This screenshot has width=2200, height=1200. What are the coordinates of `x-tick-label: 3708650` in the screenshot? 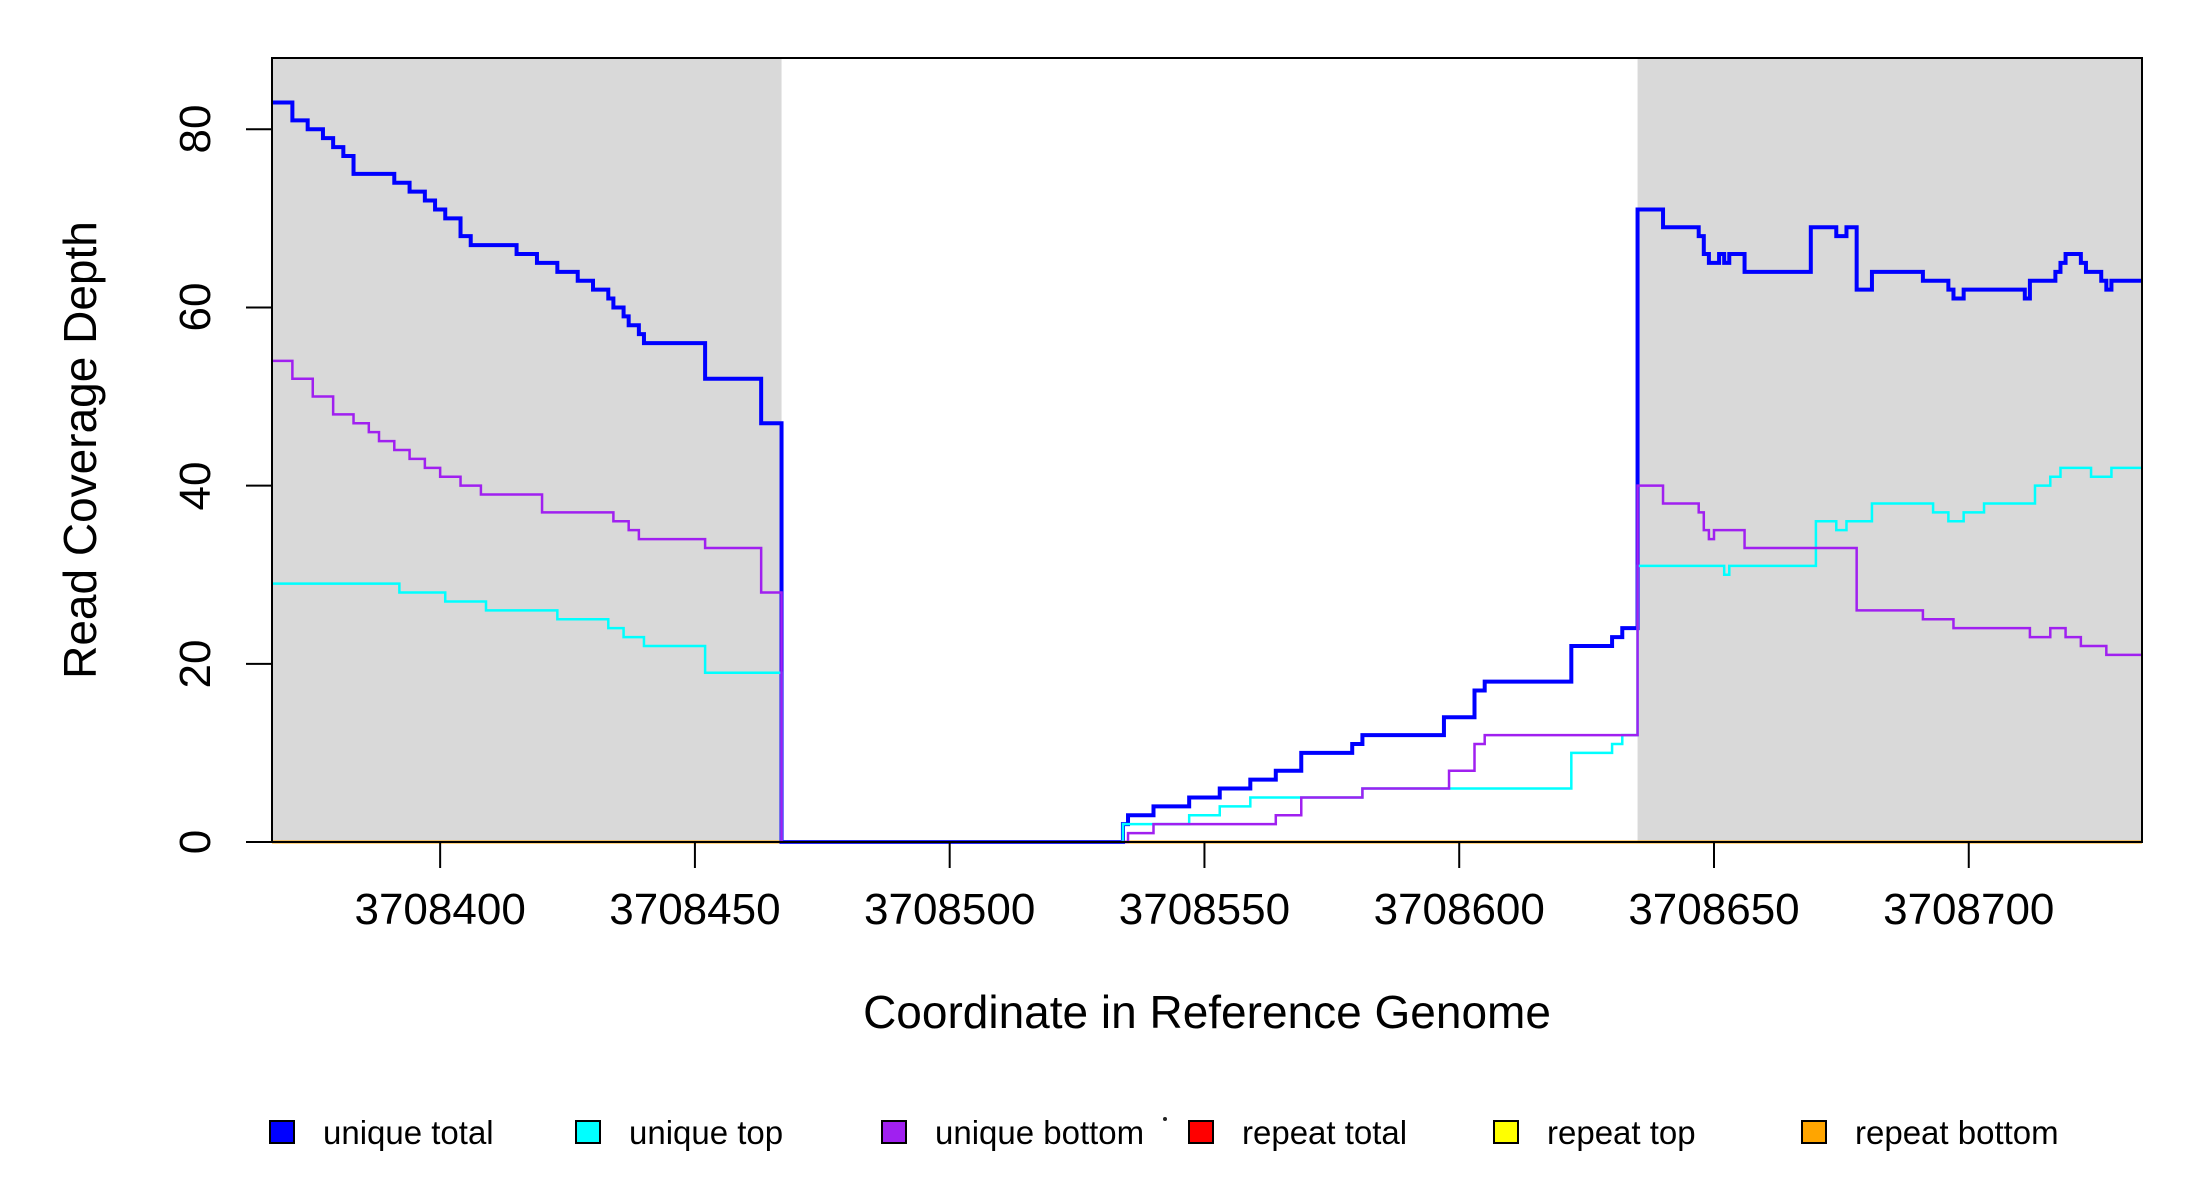 It's located at (1714, 909).